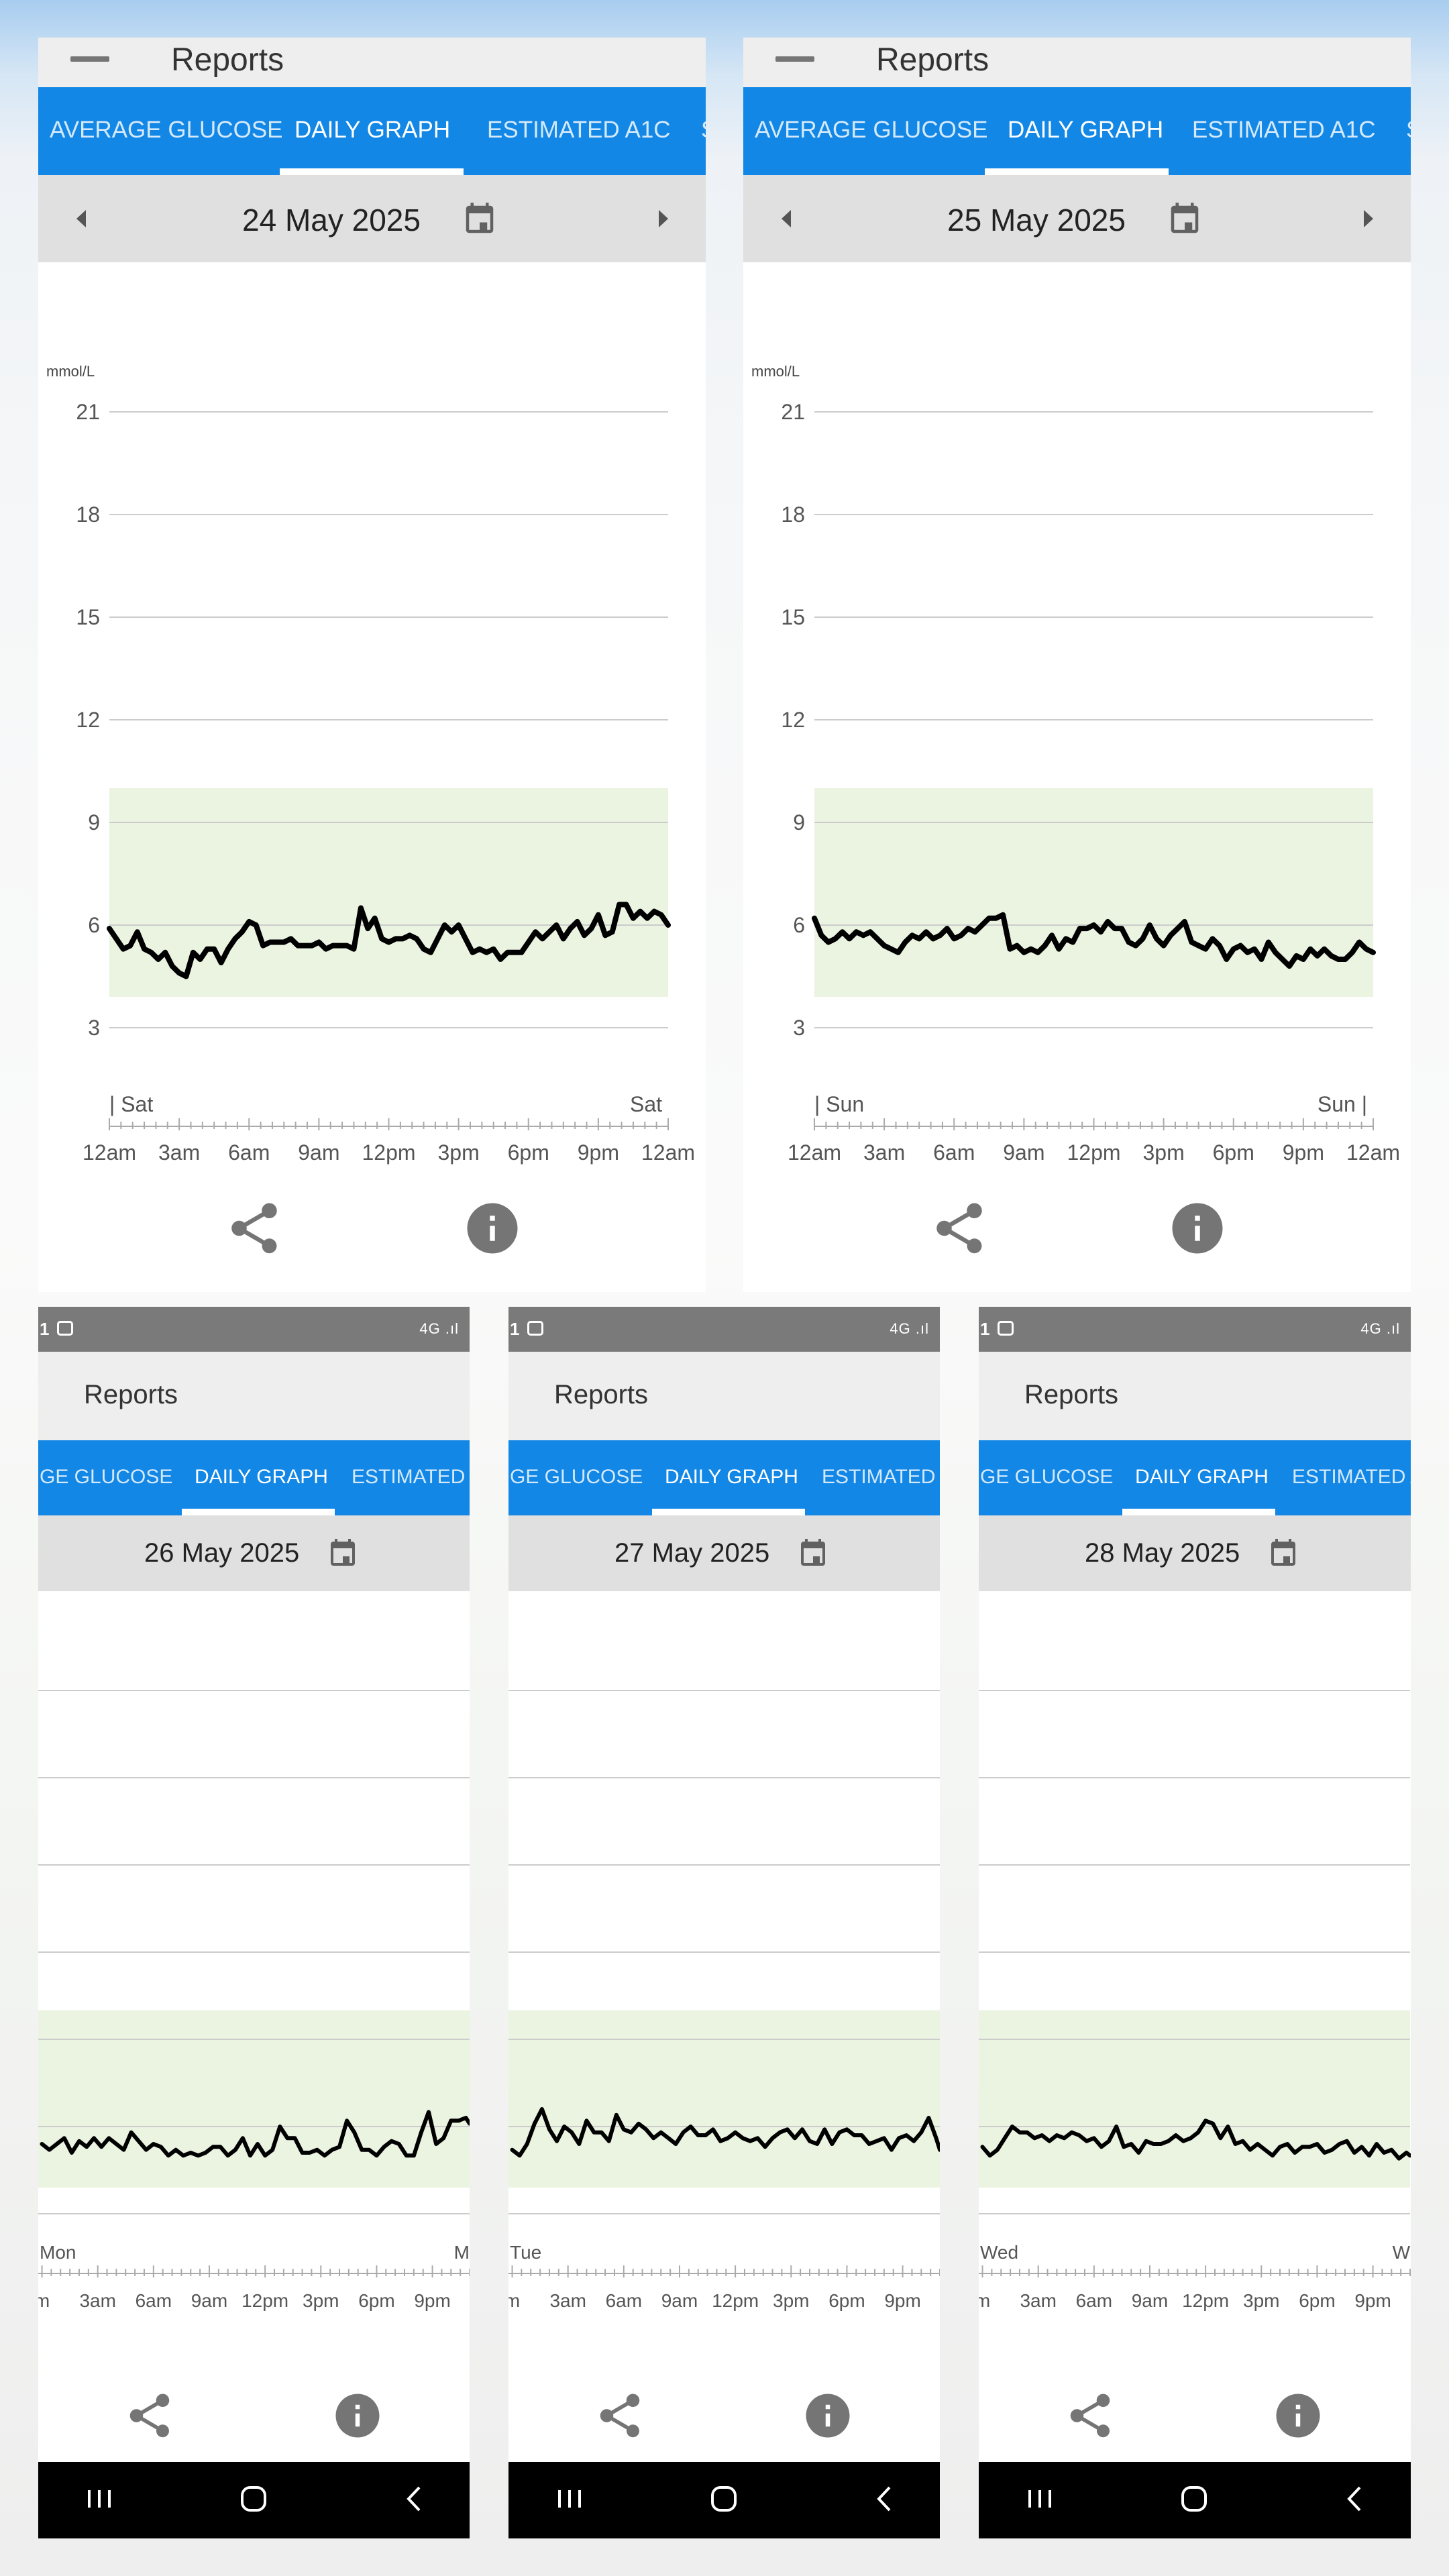 The image size is (1449, 2576). Describe the element at coordinates (1071, 1394) in the screenshot. I see `app-title: Reports` at that location.